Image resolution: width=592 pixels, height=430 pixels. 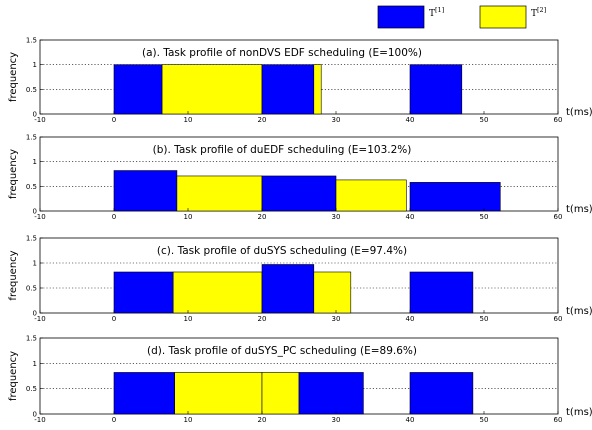 What do you see at coordinates (503, 17) in the screenshot?
I see `legend-swatch-task2` at bounding box center [503, 17].